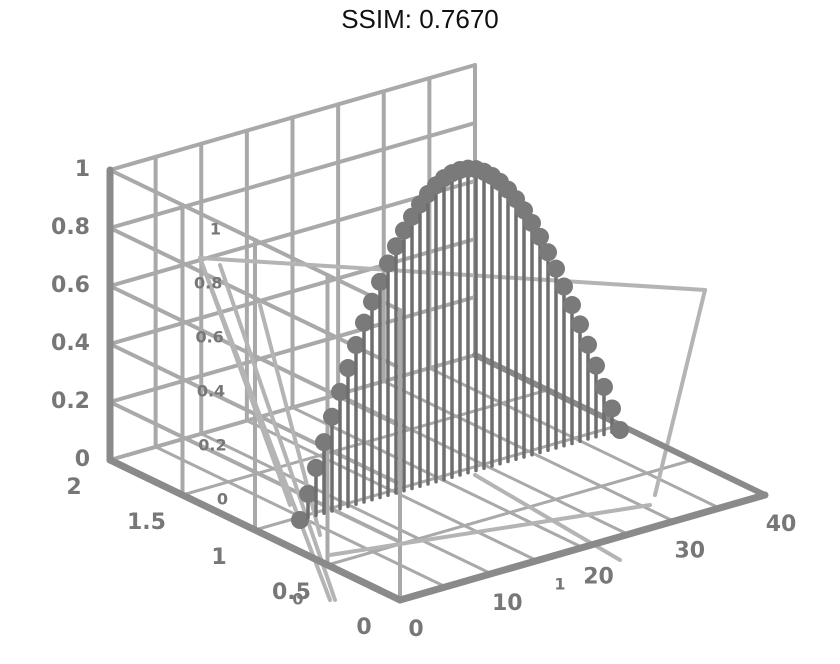 The width and height of the screenshot is (840, 664). What do you see at coordinates (73, 487) in the screenshot?
I see `y-tick-label: 2` at bounding box center [73, 487].